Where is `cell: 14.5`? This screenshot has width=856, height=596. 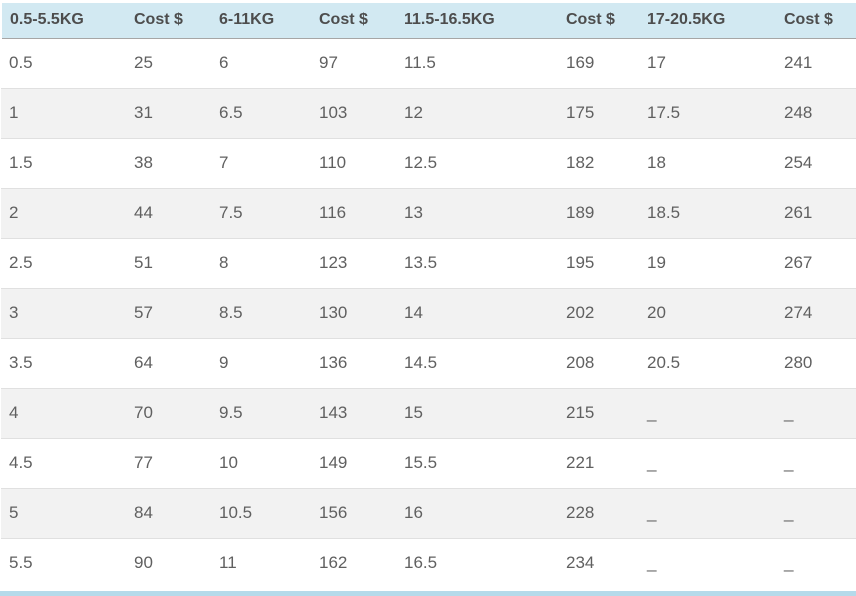 cell: 14.5 is located at coordinates (477, 362).